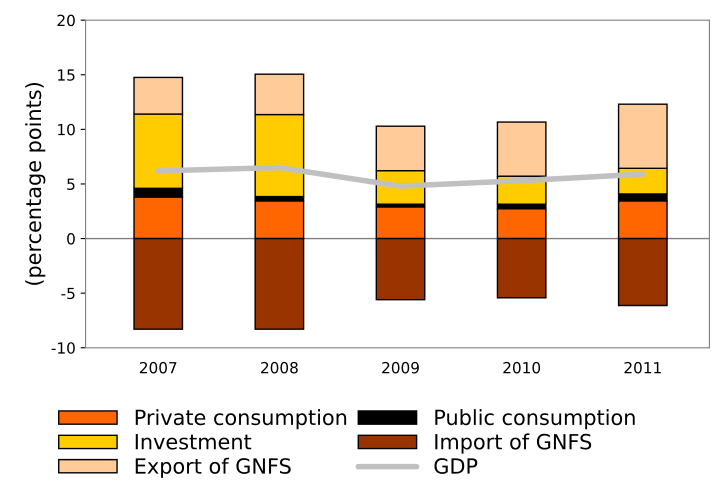  What do you see at coordinates (63, 348) in the screenshot?
I see `y-tick-label: -10` at bounding box center [63, 348].